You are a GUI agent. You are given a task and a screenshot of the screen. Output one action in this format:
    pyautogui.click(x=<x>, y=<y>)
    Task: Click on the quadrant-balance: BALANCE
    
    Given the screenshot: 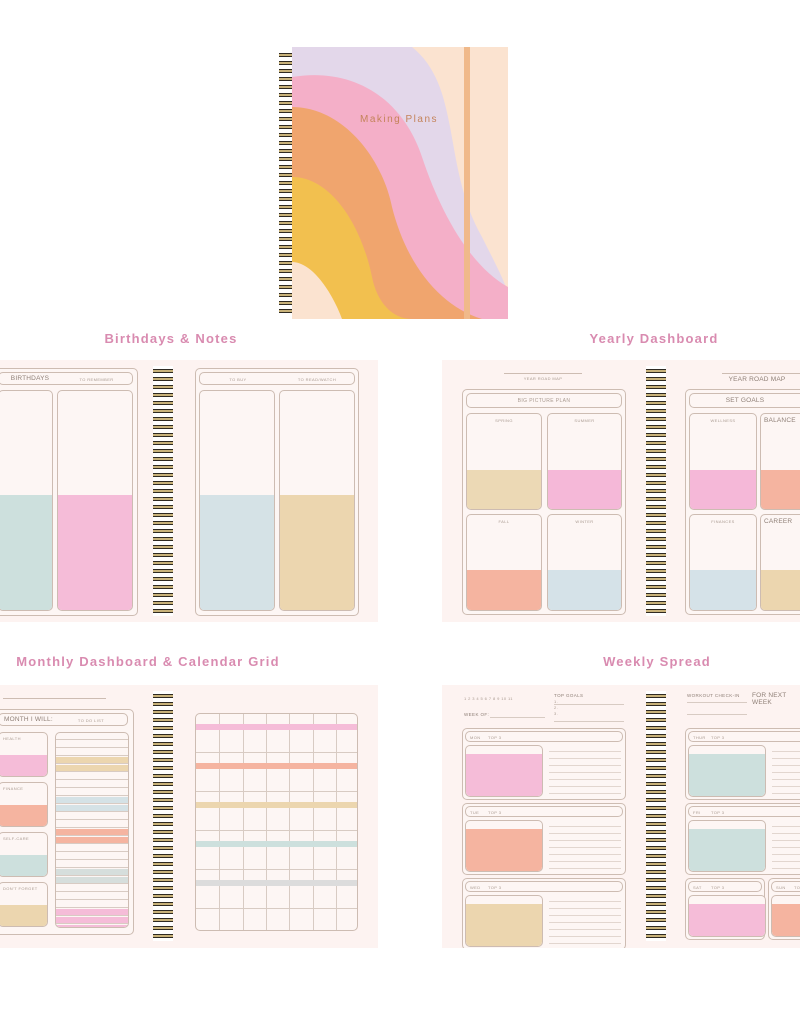 What is the action you would take?
    pyautogui.click(x=780, y=461)
    